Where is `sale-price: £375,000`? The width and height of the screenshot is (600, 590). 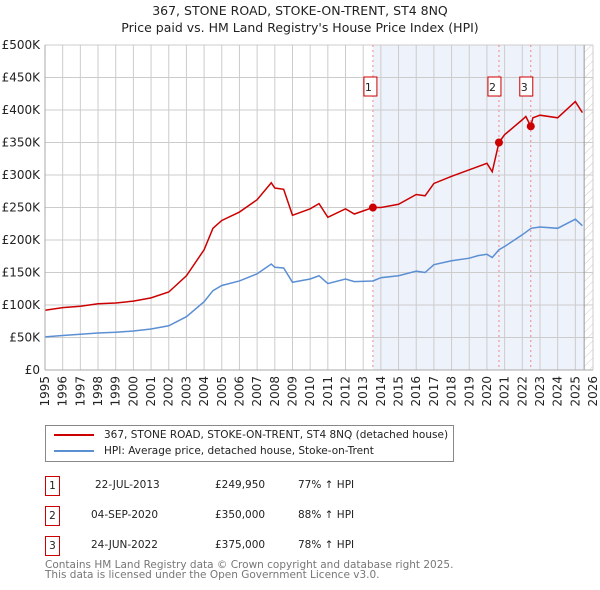
sale-price: £375,000 is located at coordinates (240, 545).